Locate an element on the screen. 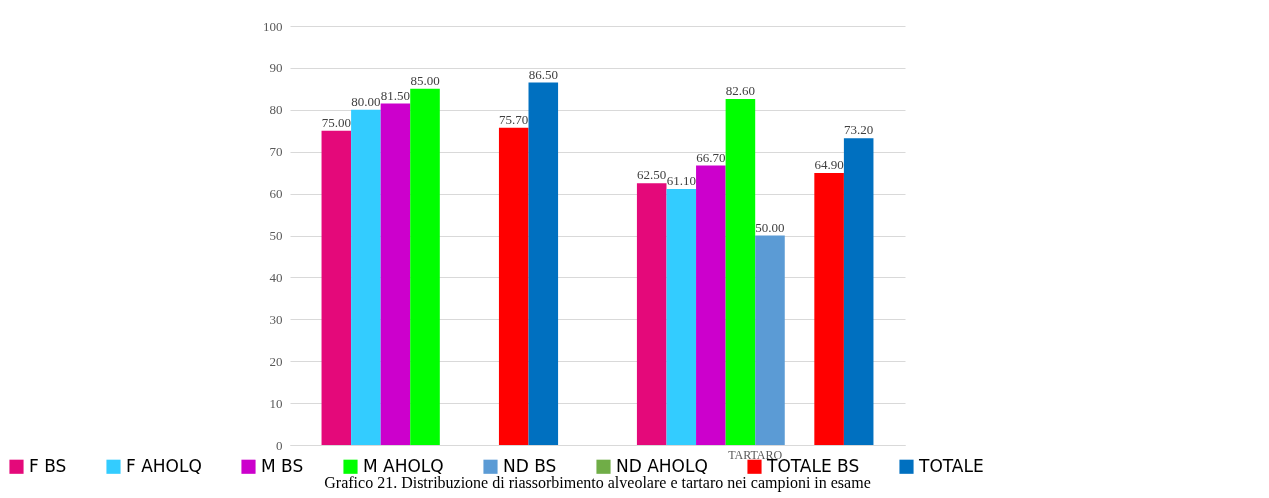 This screenshot has width=1269, height=498. y-tick-label: 90 is located at coordinates (276, 68).